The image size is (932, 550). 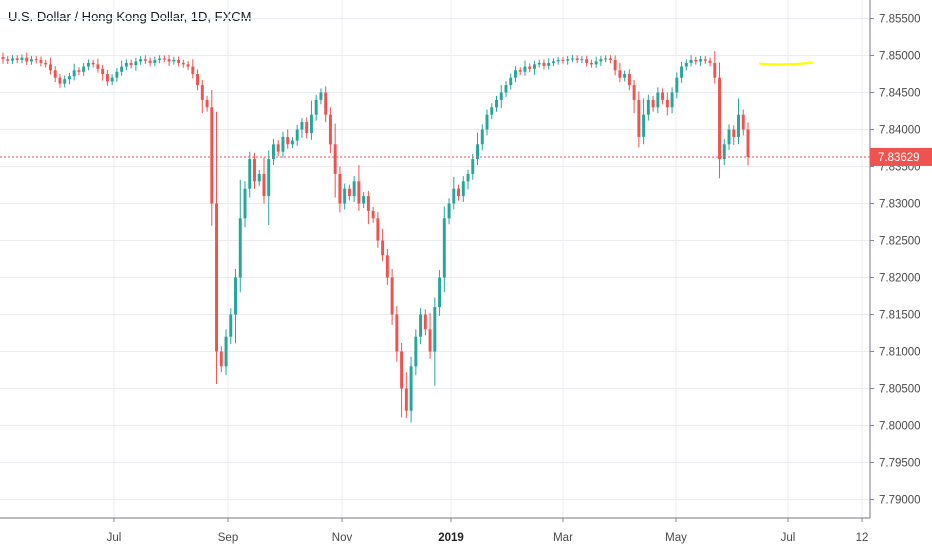 I want to click on y-tick-label: 7.81000, so click(x=900, y=353).